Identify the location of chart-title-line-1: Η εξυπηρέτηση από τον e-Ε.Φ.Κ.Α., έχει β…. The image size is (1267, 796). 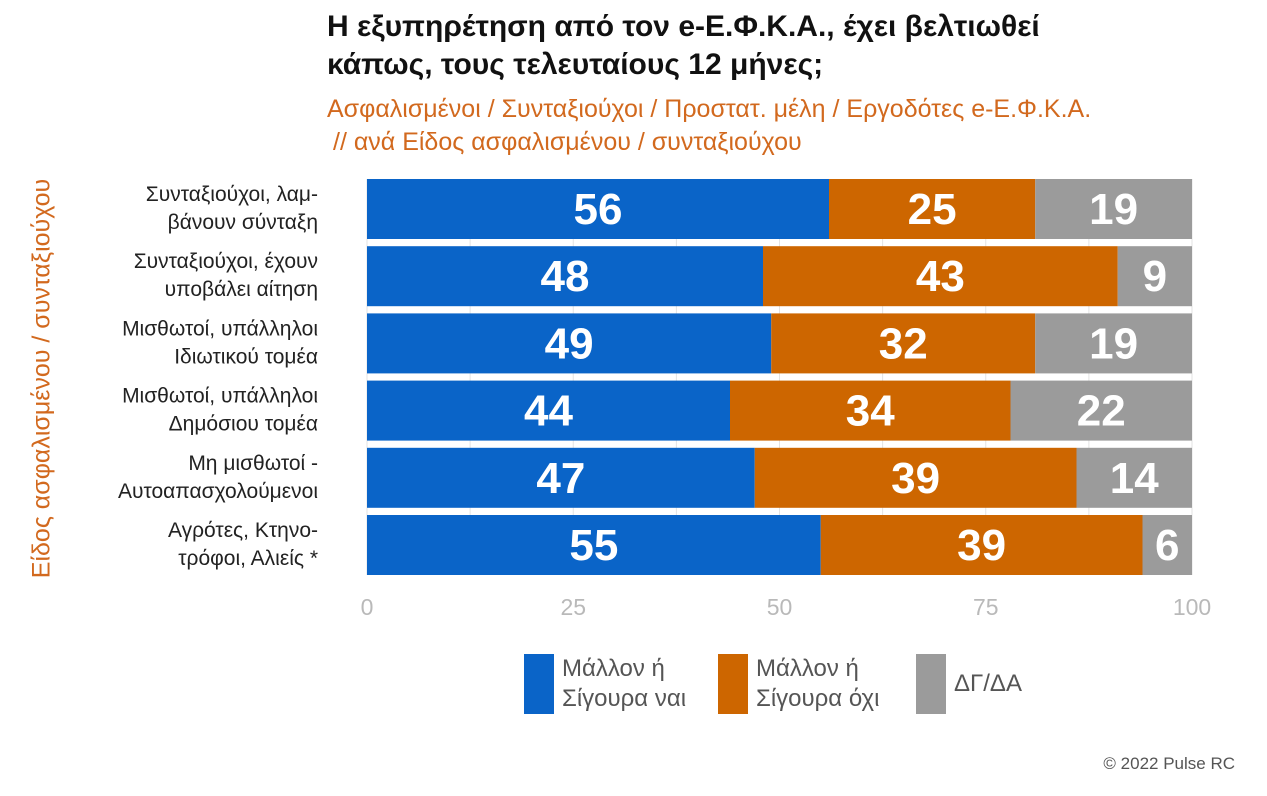
(683, 26).